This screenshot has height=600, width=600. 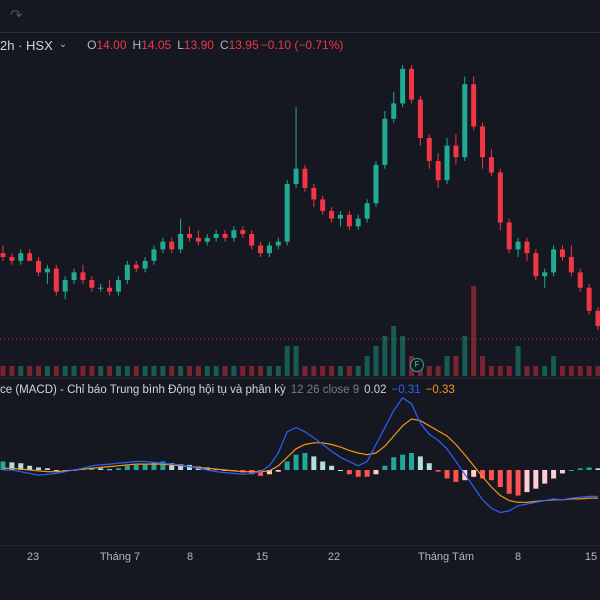 What do you see at coordinates (120, 557) in the screenshot?
I see `time-axis-tick: Tháng 7` at bounding box center [120, 557].